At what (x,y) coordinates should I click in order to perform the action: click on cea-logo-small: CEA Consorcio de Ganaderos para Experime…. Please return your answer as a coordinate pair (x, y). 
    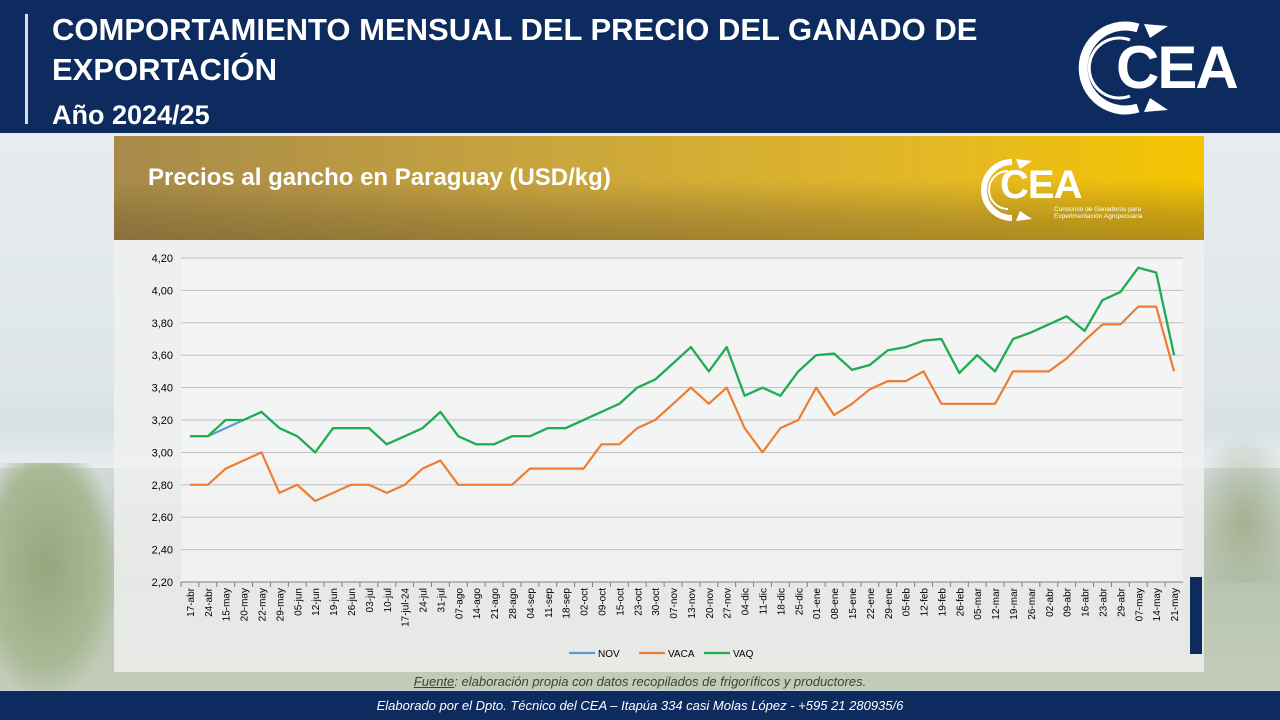
    Looking at the image, I should click on (1081, 190).